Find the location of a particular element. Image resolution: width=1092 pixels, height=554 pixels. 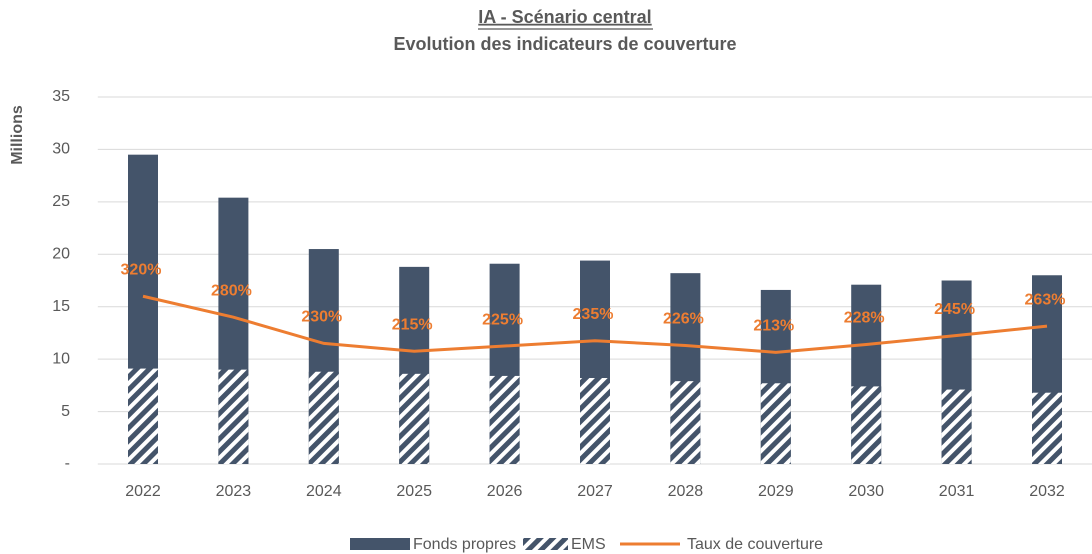

data-label: 226% is located at coordinates (683, 319).